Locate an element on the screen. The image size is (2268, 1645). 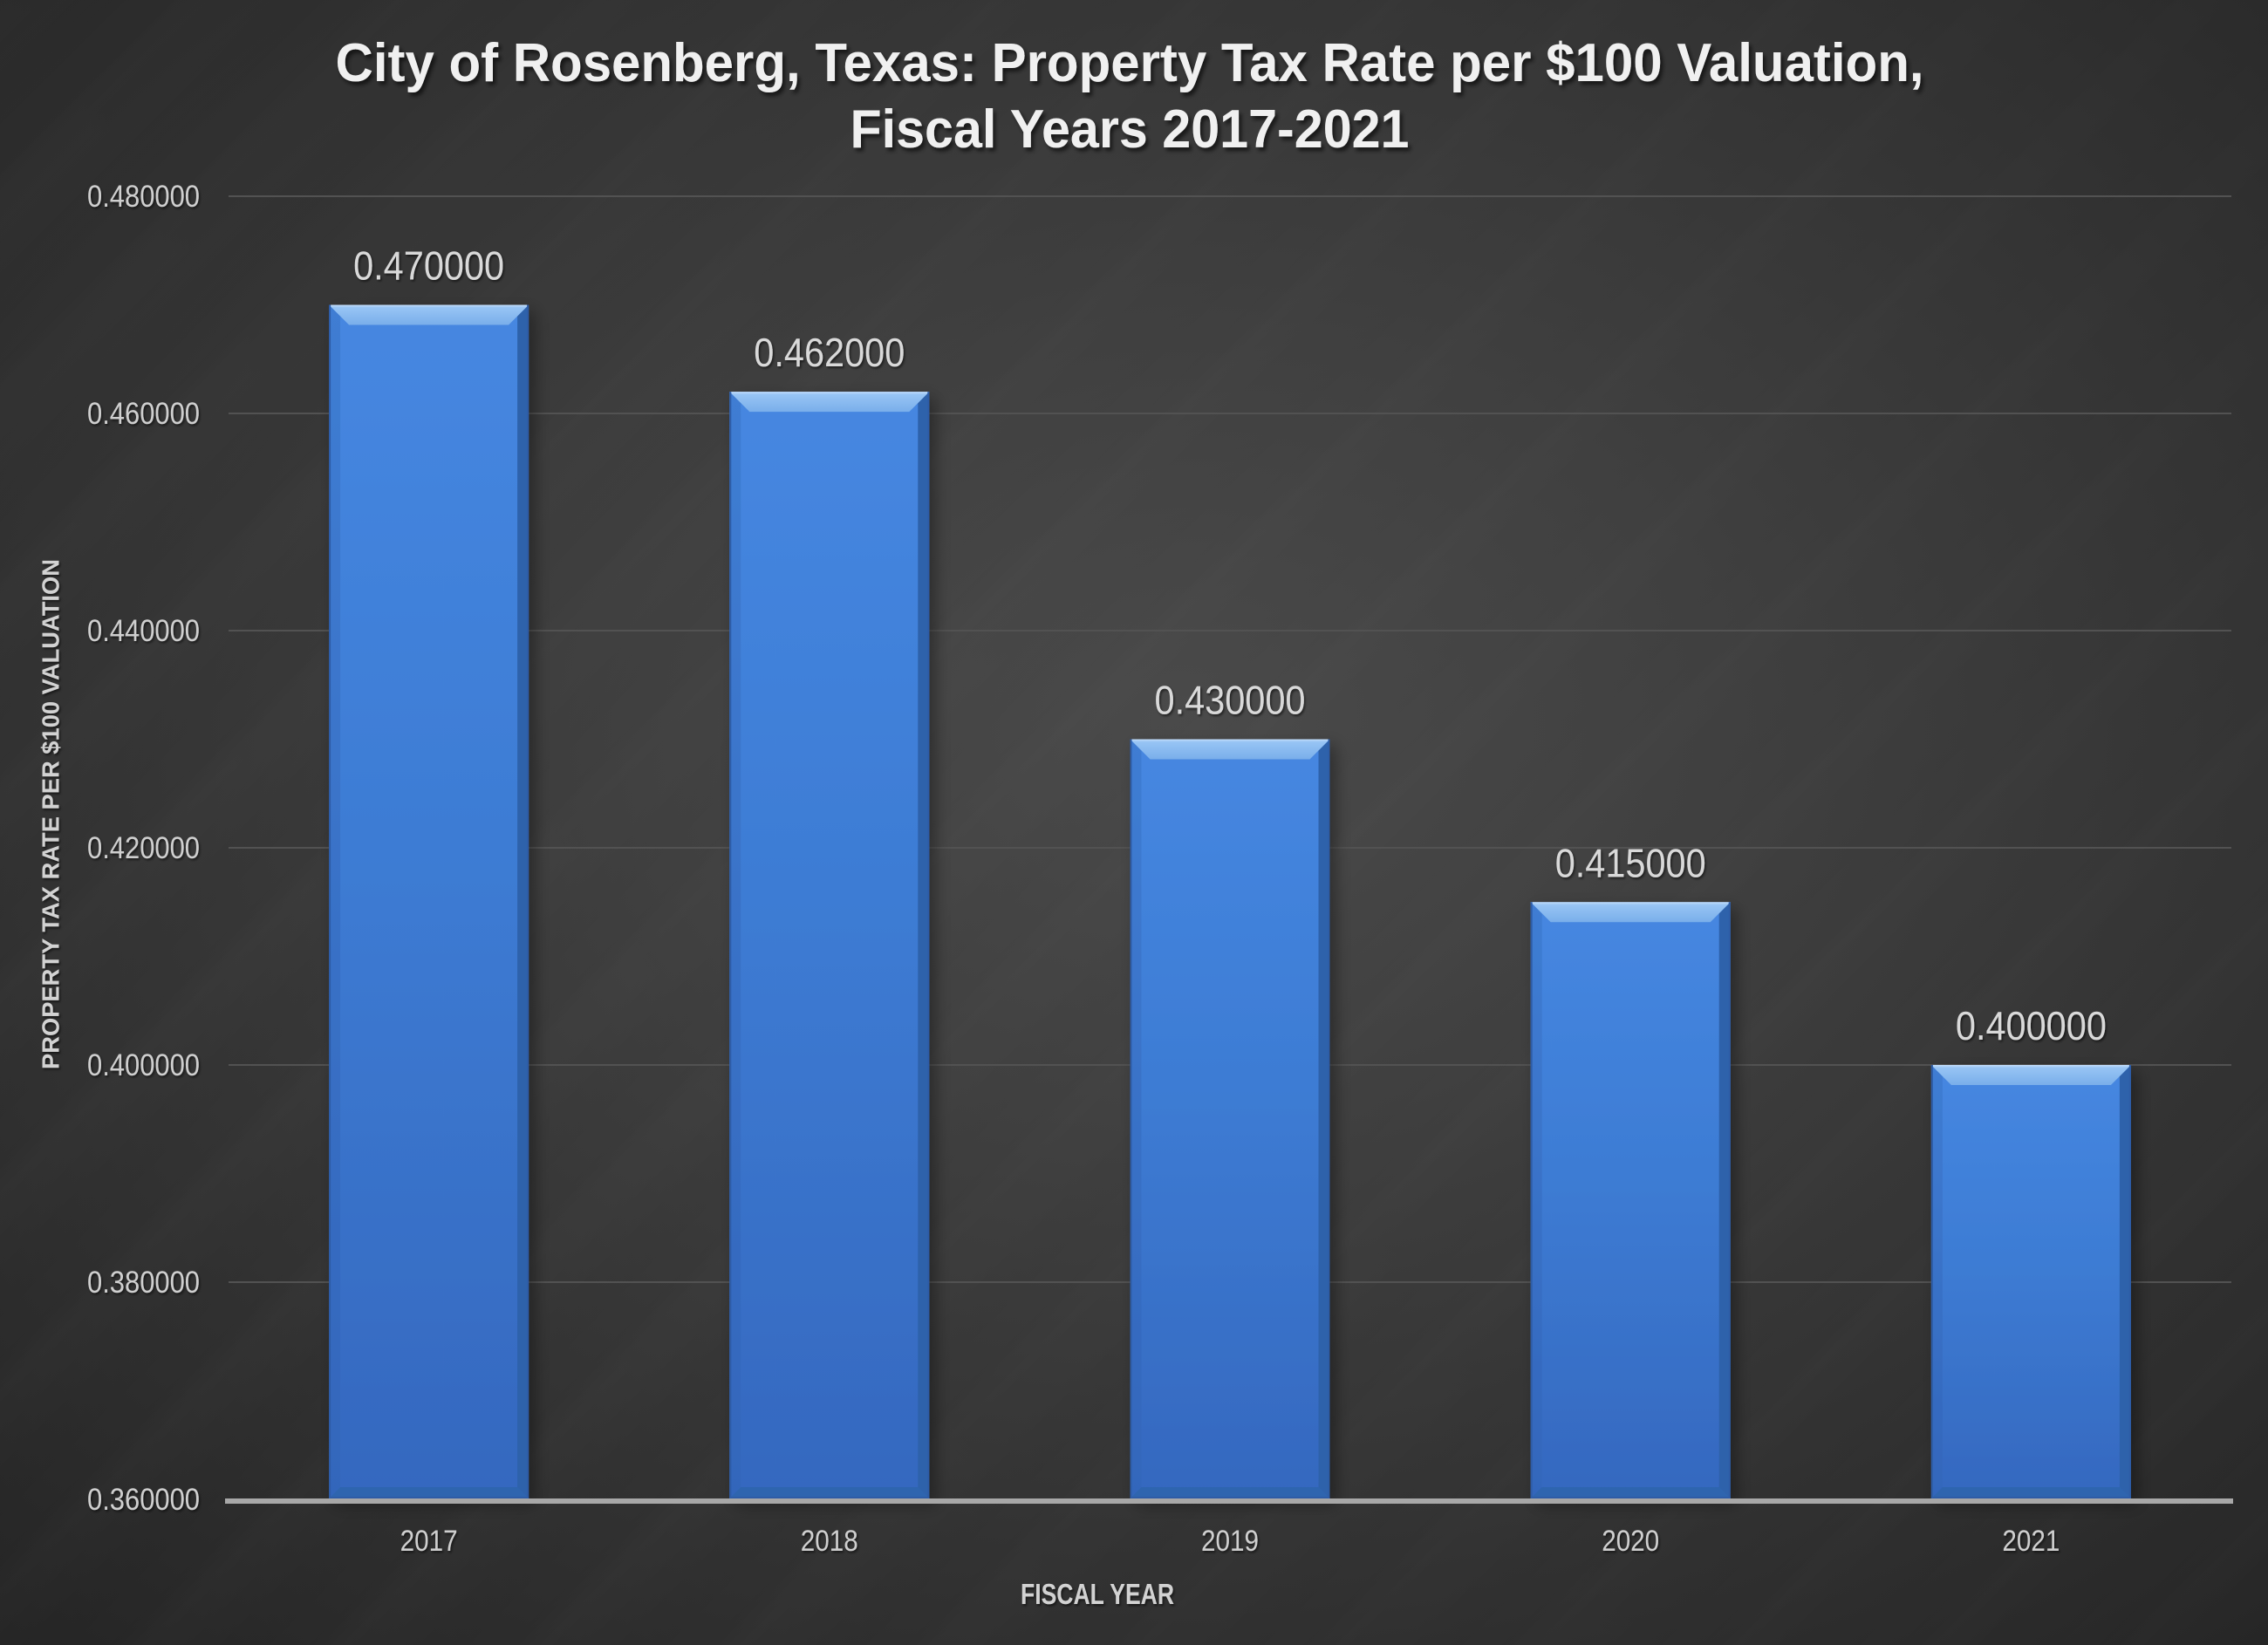
svg-text: Fiscal Years 2017-2021 is located at coordinates (1130, 129).